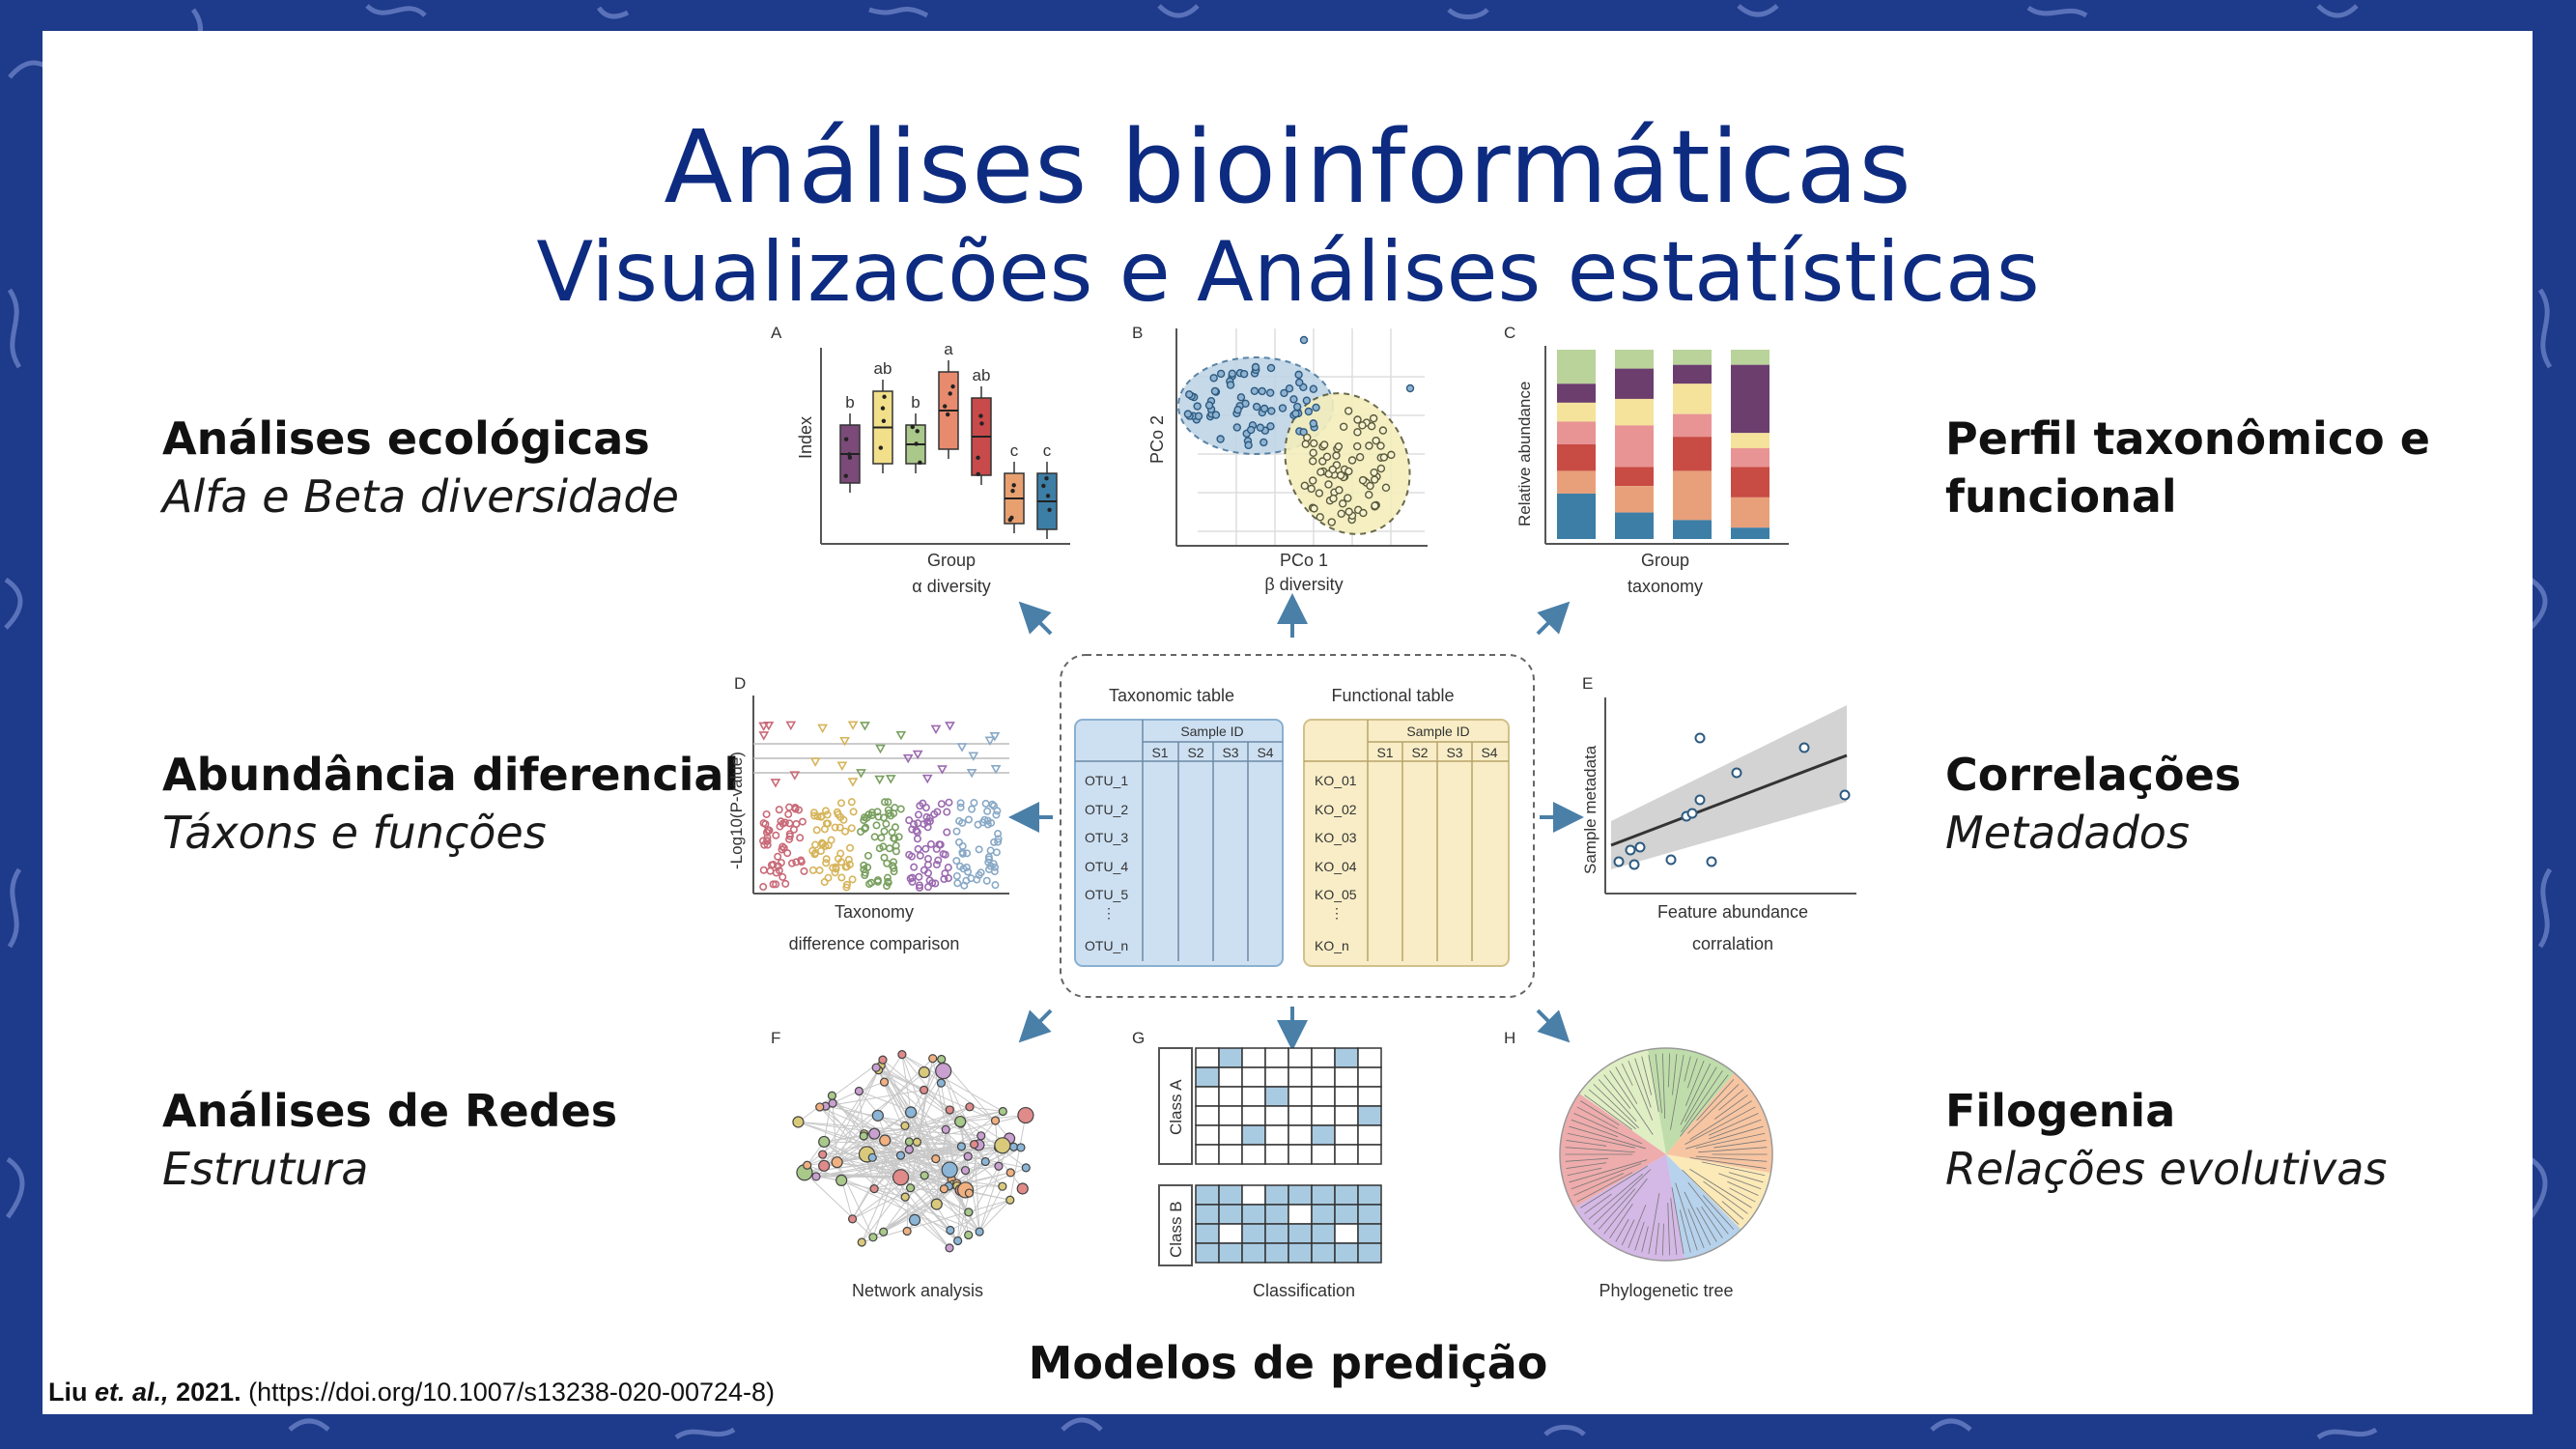 The height and width of the screenshot is (1449, 2576). Describe the element at coordinates (1106, 945) in the screenshot. I see `otu-row: OTU_n` at that location.